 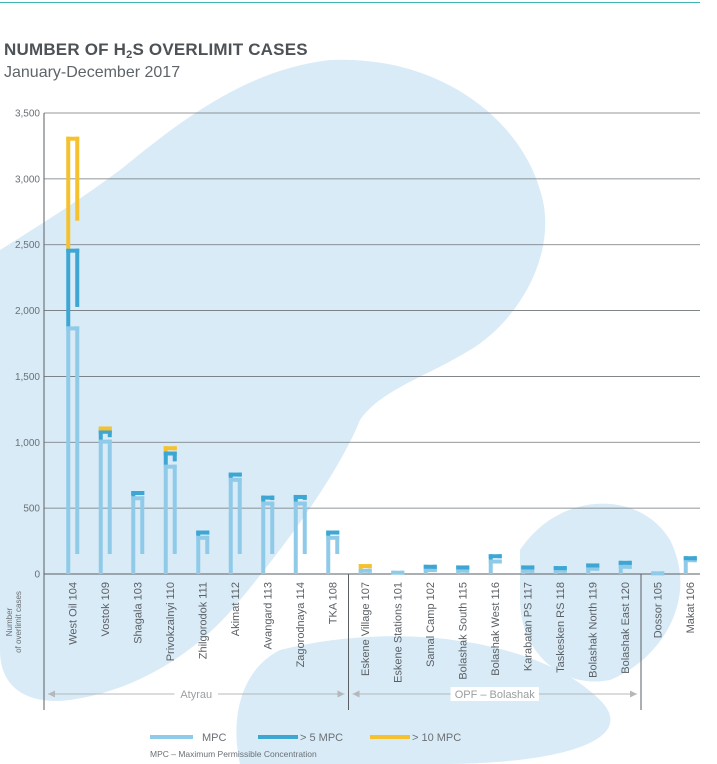 I want to click on title-main: NUMBER OF H, so click(x=65, y=49).